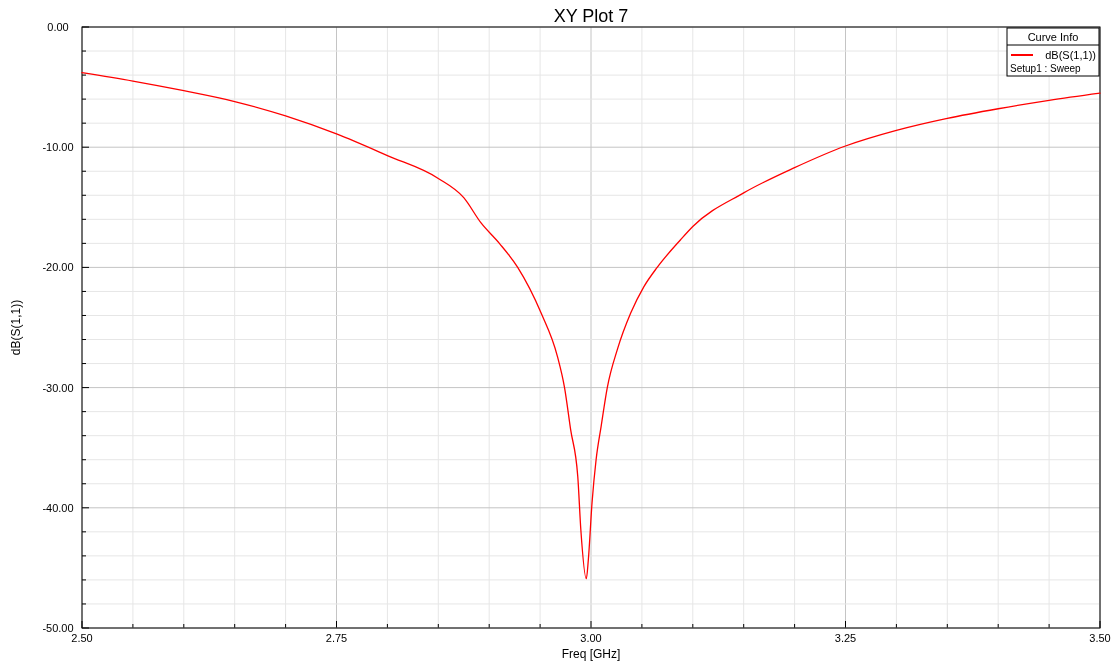 This screenshot has height=669, width=1120. I want to click on y-tick-label: -40.00, so click(58, 507).